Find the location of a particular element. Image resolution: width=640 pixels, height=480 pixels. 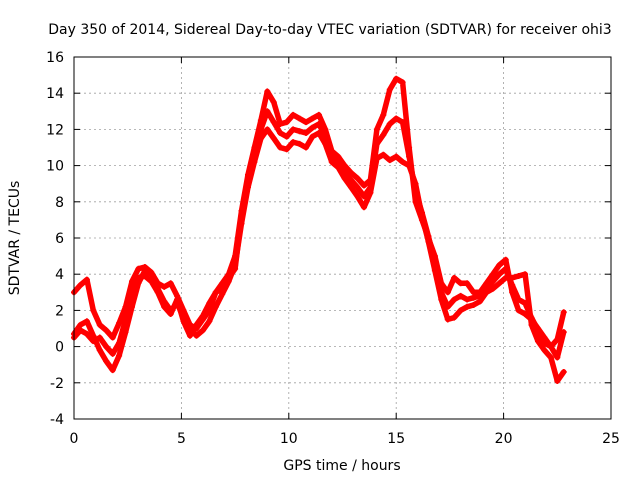

x-tick-label: 10 is located at coordinates (289, 439).